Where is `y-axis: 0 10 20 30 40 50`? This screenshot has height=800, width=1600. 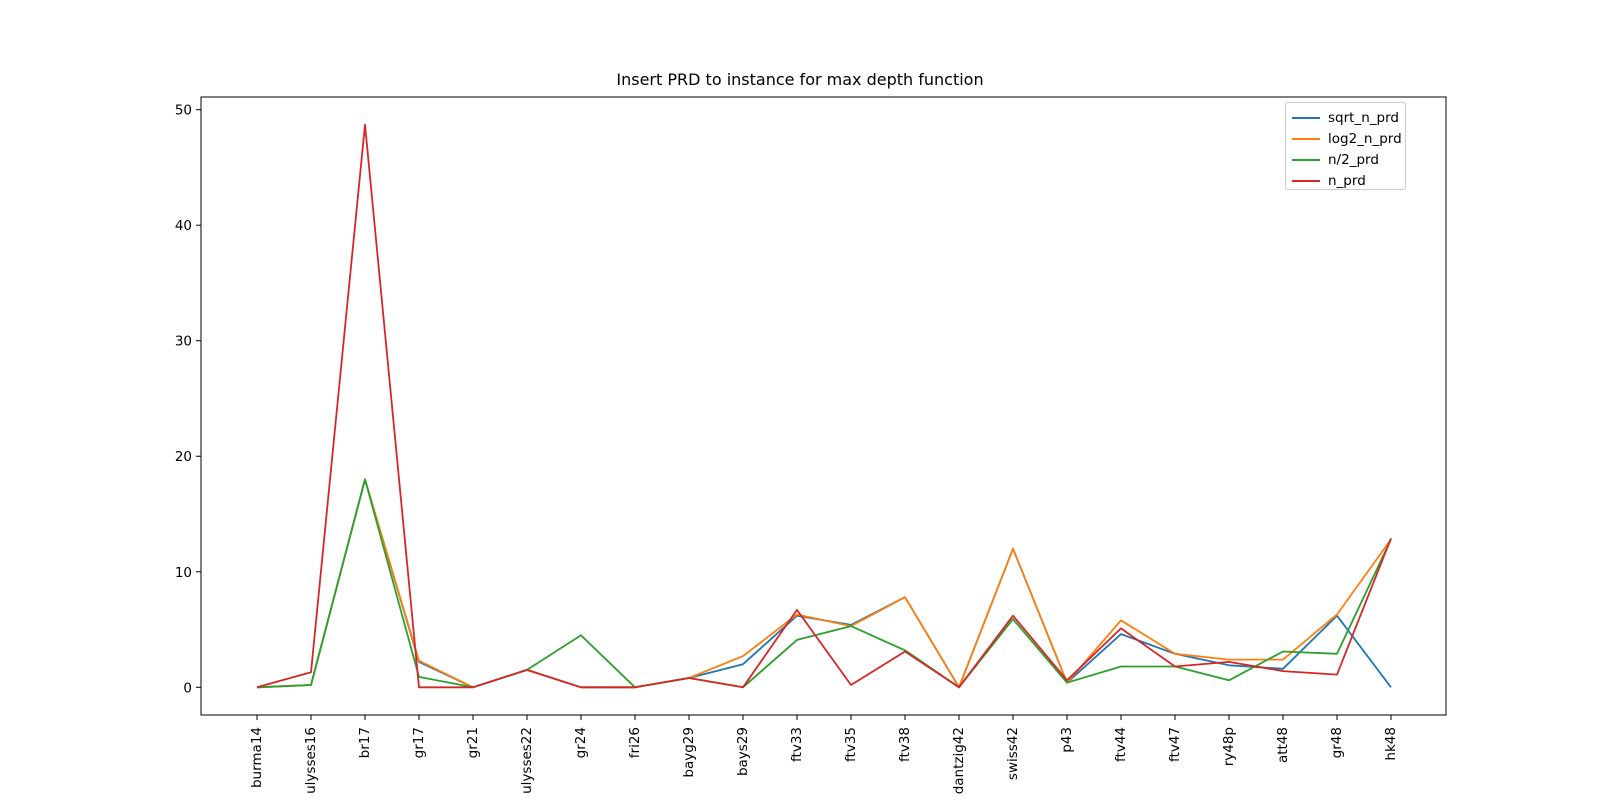
y-axis: 0 10 20 30 40 50 is located at coordinates (188, 399).